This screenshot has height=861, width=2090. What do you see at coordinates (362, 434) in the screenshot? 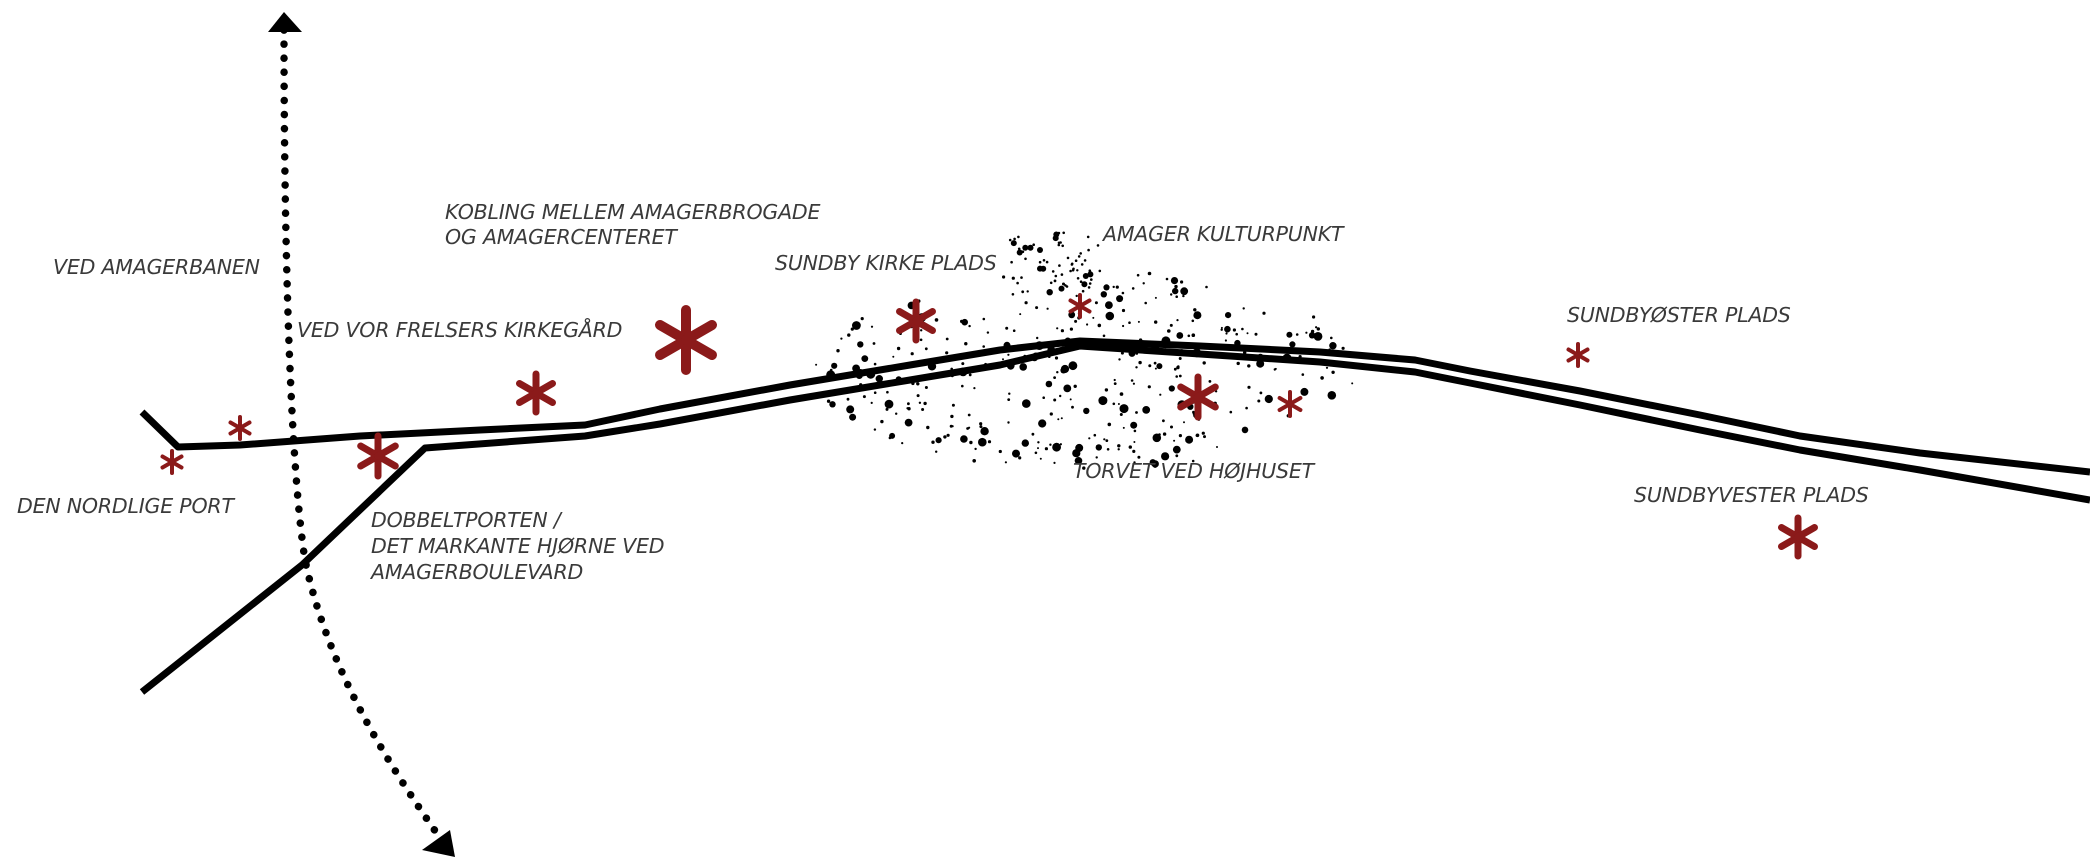
I see `dotted-axis-path` at bounding box center [362, 434].